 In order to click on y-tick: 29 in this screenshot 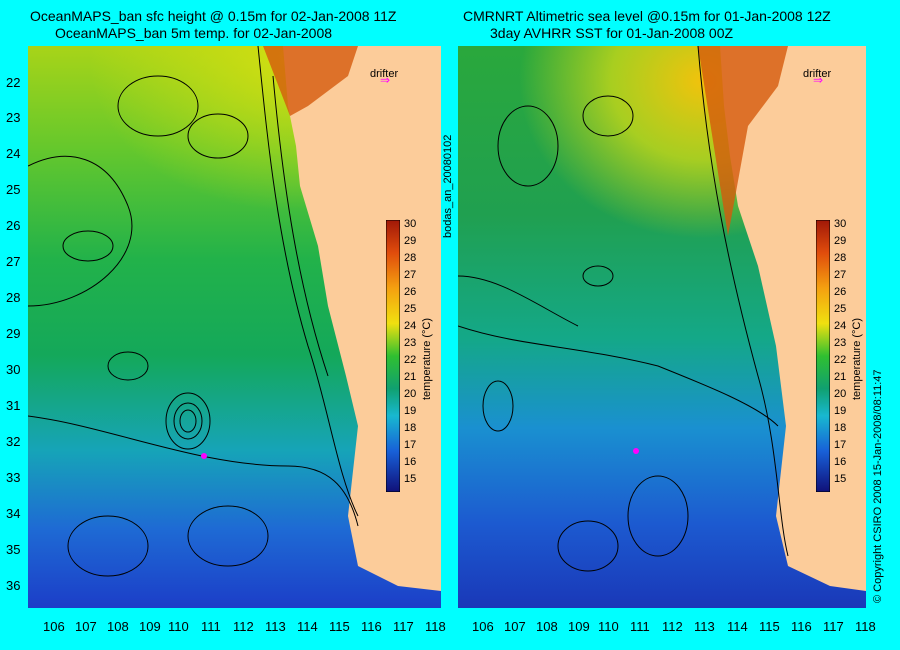, I will do `click(13, 333)`.